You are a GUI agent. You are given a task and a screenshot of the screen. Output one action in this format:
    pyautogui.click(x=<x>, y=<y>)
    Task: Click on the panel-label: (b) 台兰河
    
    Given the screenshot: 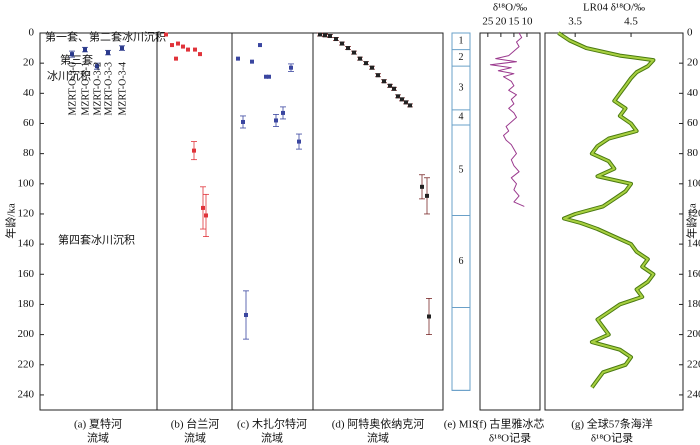 What is the action you would take?
    pyautogui.click(x=195, y=424)
    